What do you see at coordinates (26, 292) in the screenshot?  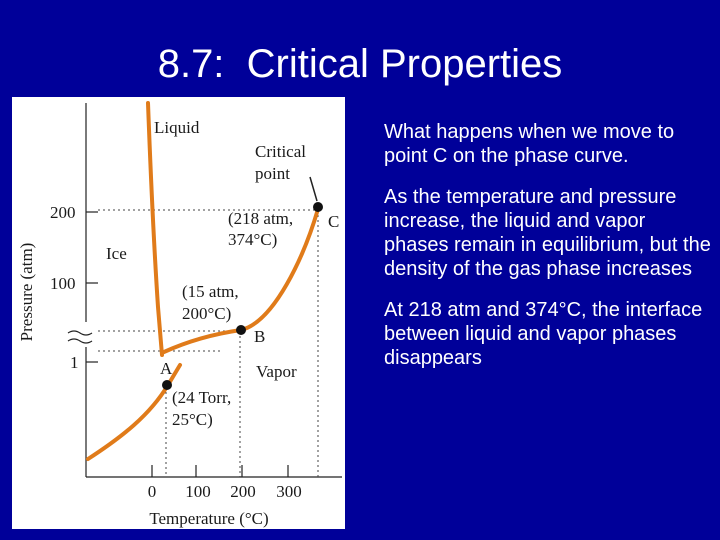 I see `y-axis-title: Pressure (atm)` at bounding box center [26, 292].